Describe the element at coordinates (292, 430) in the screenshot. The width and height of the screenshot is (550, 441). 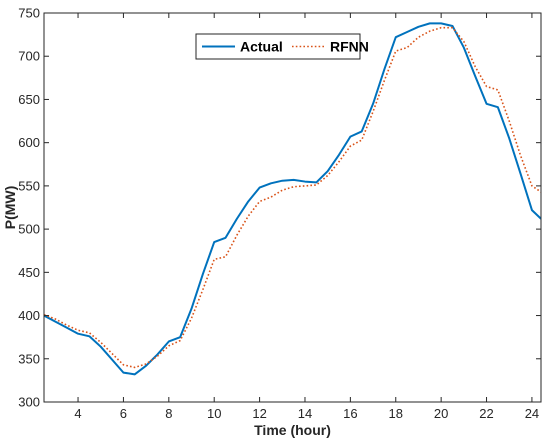
I see `x-axis-title: Time (hour)` at that location.